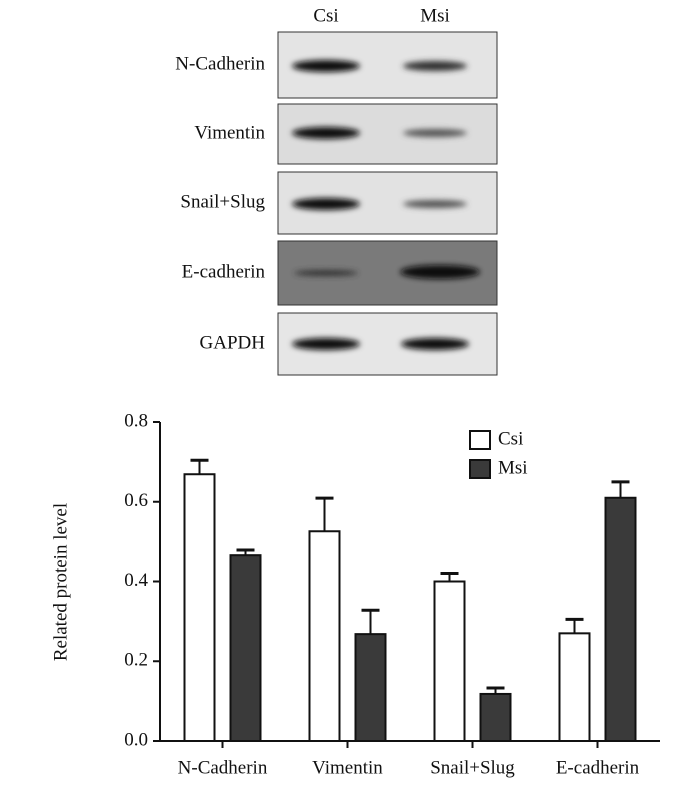 This screenshot has width=700, height=790. Describe the element at coordinates (229, 132) in the screenshot. I see `blot-row-label: Vimentin` at that location.